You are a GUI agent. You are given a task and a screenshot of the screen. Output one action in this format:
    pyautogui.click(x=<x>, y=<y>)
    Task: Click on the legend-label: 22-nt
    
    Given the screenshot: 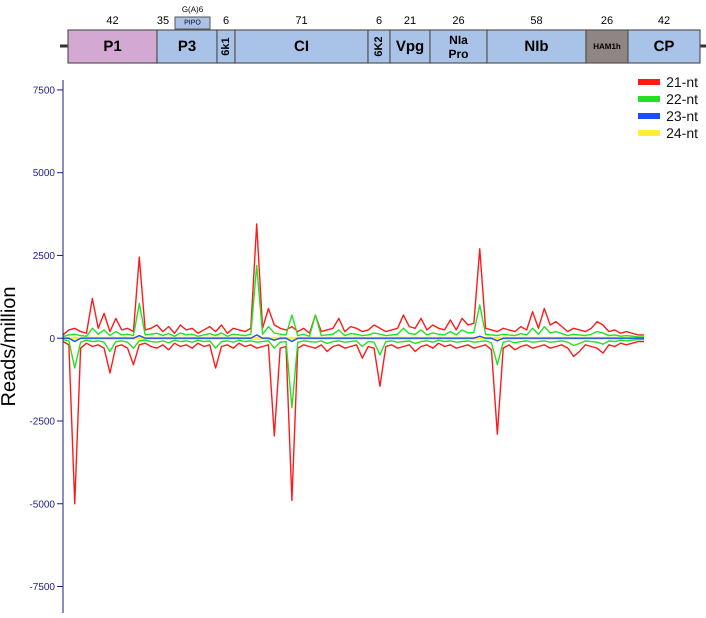 What is the action you would take?
    pyautogui.click(x=682, y=98)
    